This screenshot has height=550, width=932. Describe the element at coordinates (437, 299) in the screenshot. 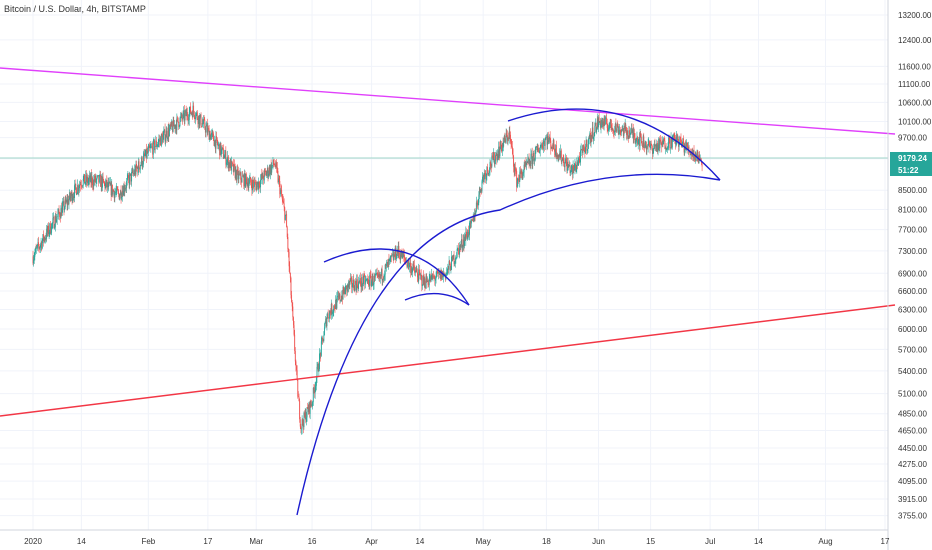

I see `arc-small-closing` at that location.